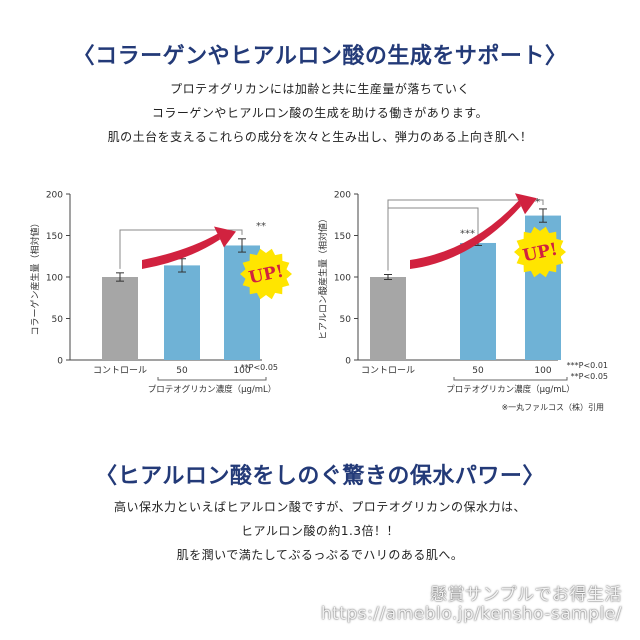 This screenshot has height=640, width=640. Describe the element at coordinates (320, 507) in the screenshot. I see `section2-line-1: 高い保水力といえばヒアルロン酸ですが、プロテオグリカンの保水力は、` at that location.